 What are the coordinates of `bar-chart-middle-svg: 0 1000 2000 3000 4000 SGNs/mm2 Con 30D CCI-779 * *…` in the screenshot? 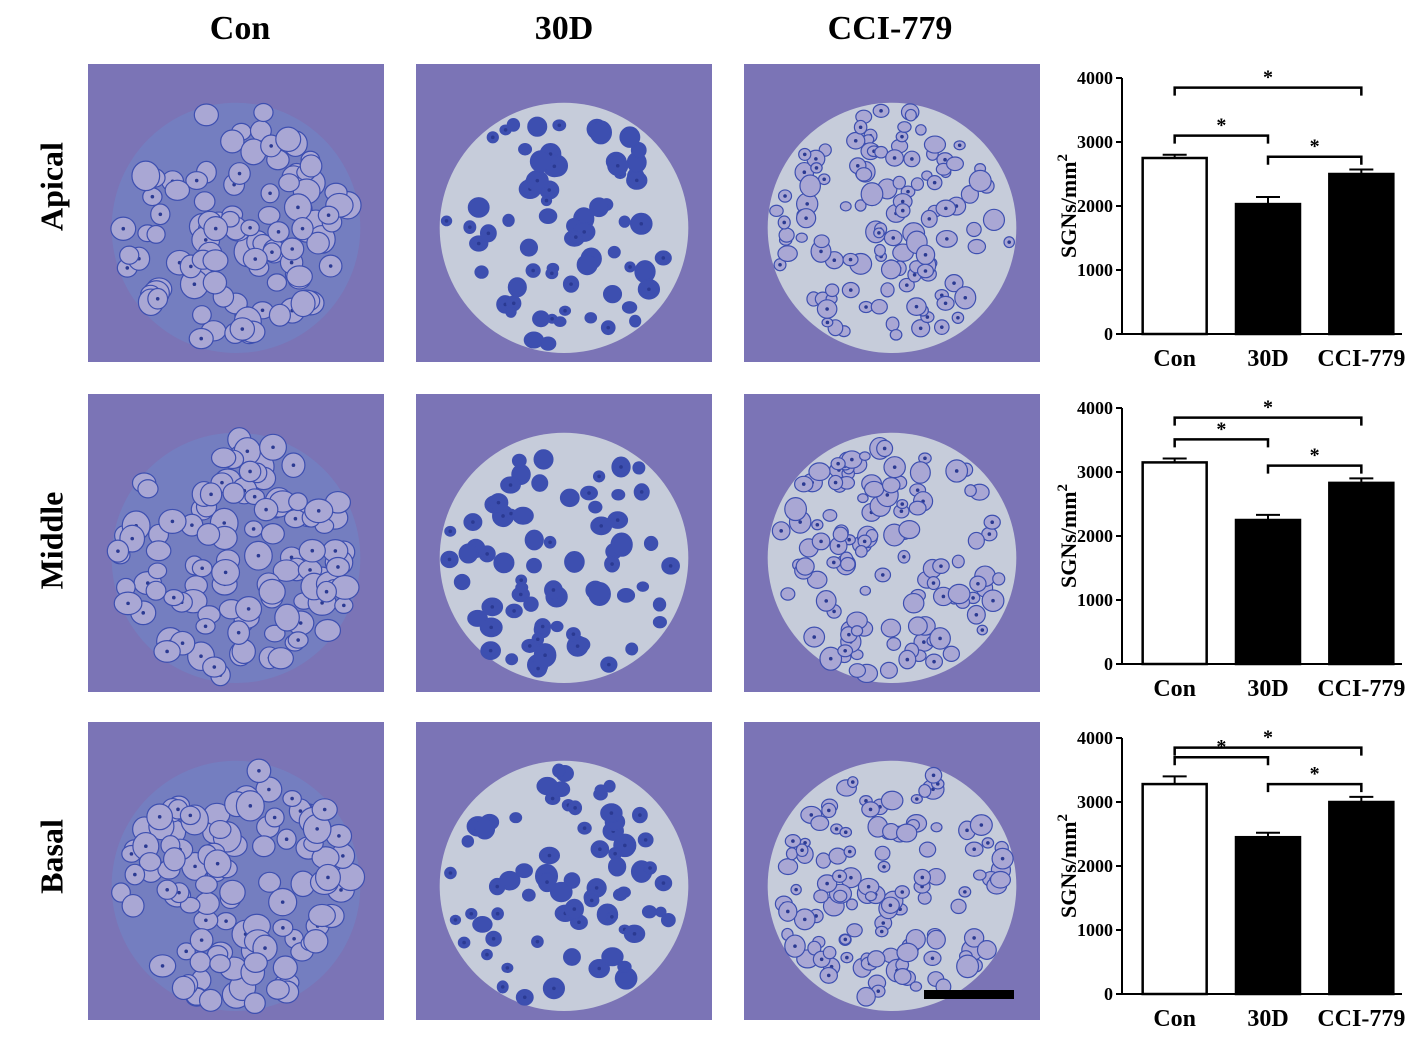 It's located at (1230, 549).